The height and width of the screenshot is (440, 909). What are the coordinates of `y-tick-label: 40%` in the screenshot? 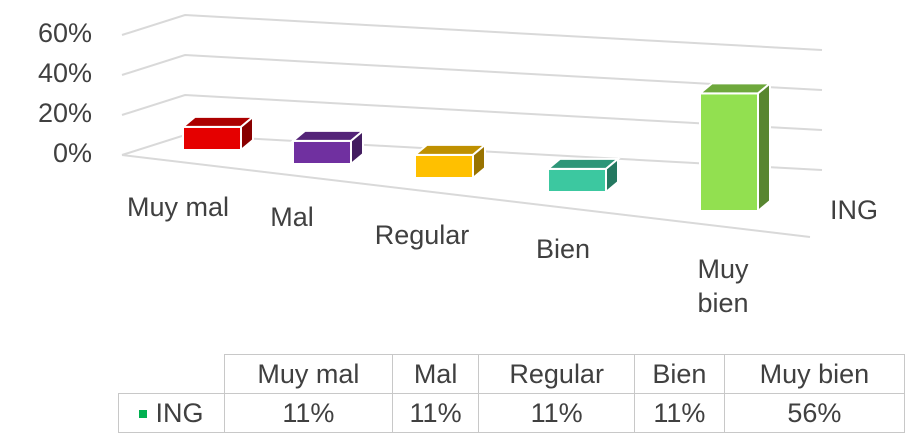 It's located at (65, 73).